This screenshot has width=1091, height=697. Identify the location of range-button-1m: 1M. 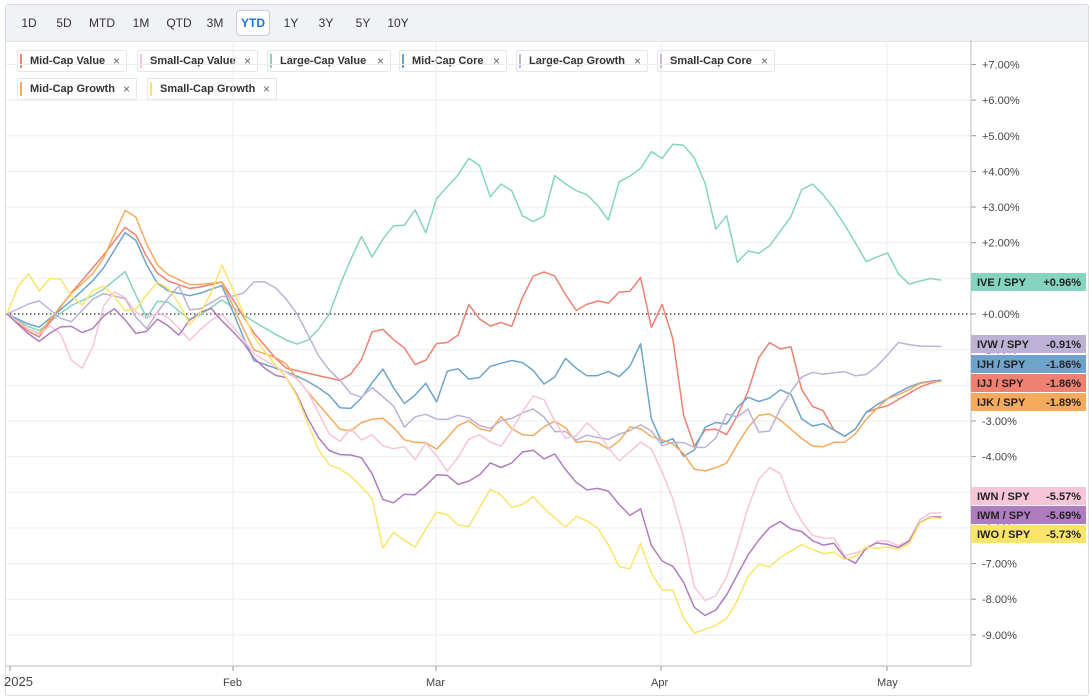
(141, 23).